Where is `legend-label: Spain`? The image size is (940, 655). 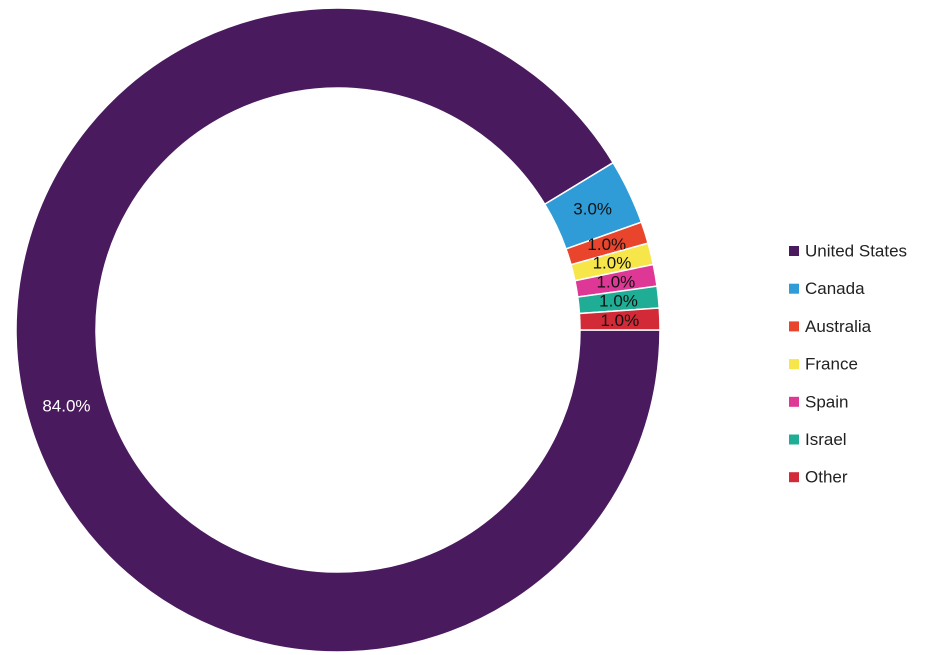
legend-label: Spain is located at coordinates (826, 401).